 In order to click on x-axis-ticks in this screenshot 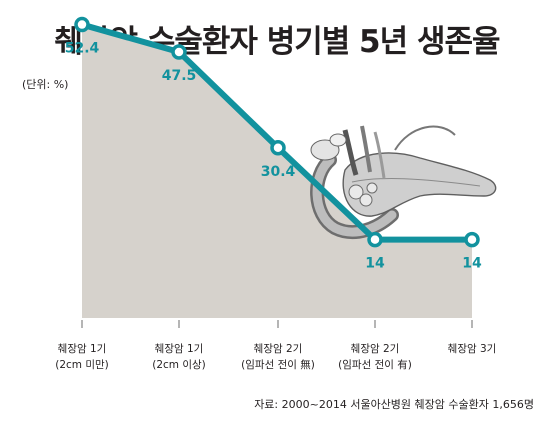, I will do `click(277, 324)`.